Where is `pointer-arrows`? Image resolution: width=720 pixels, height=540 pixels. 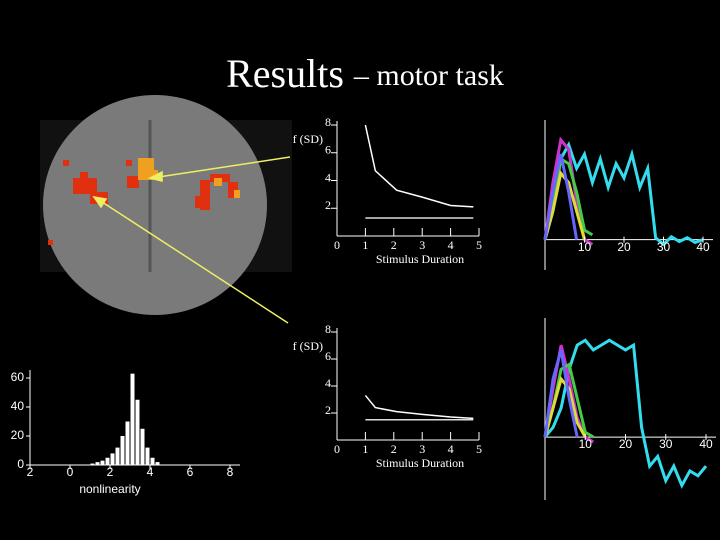 pointer-arrows is located at coordinates (191, 240).